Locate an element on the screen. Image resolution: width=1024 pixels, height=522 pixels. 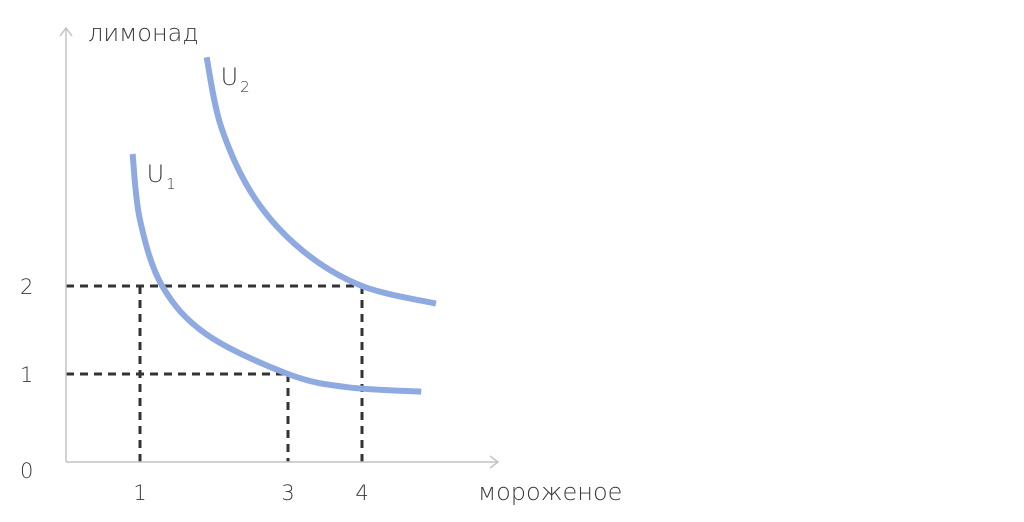
curve-u2 is located at coordinates (320, 181).